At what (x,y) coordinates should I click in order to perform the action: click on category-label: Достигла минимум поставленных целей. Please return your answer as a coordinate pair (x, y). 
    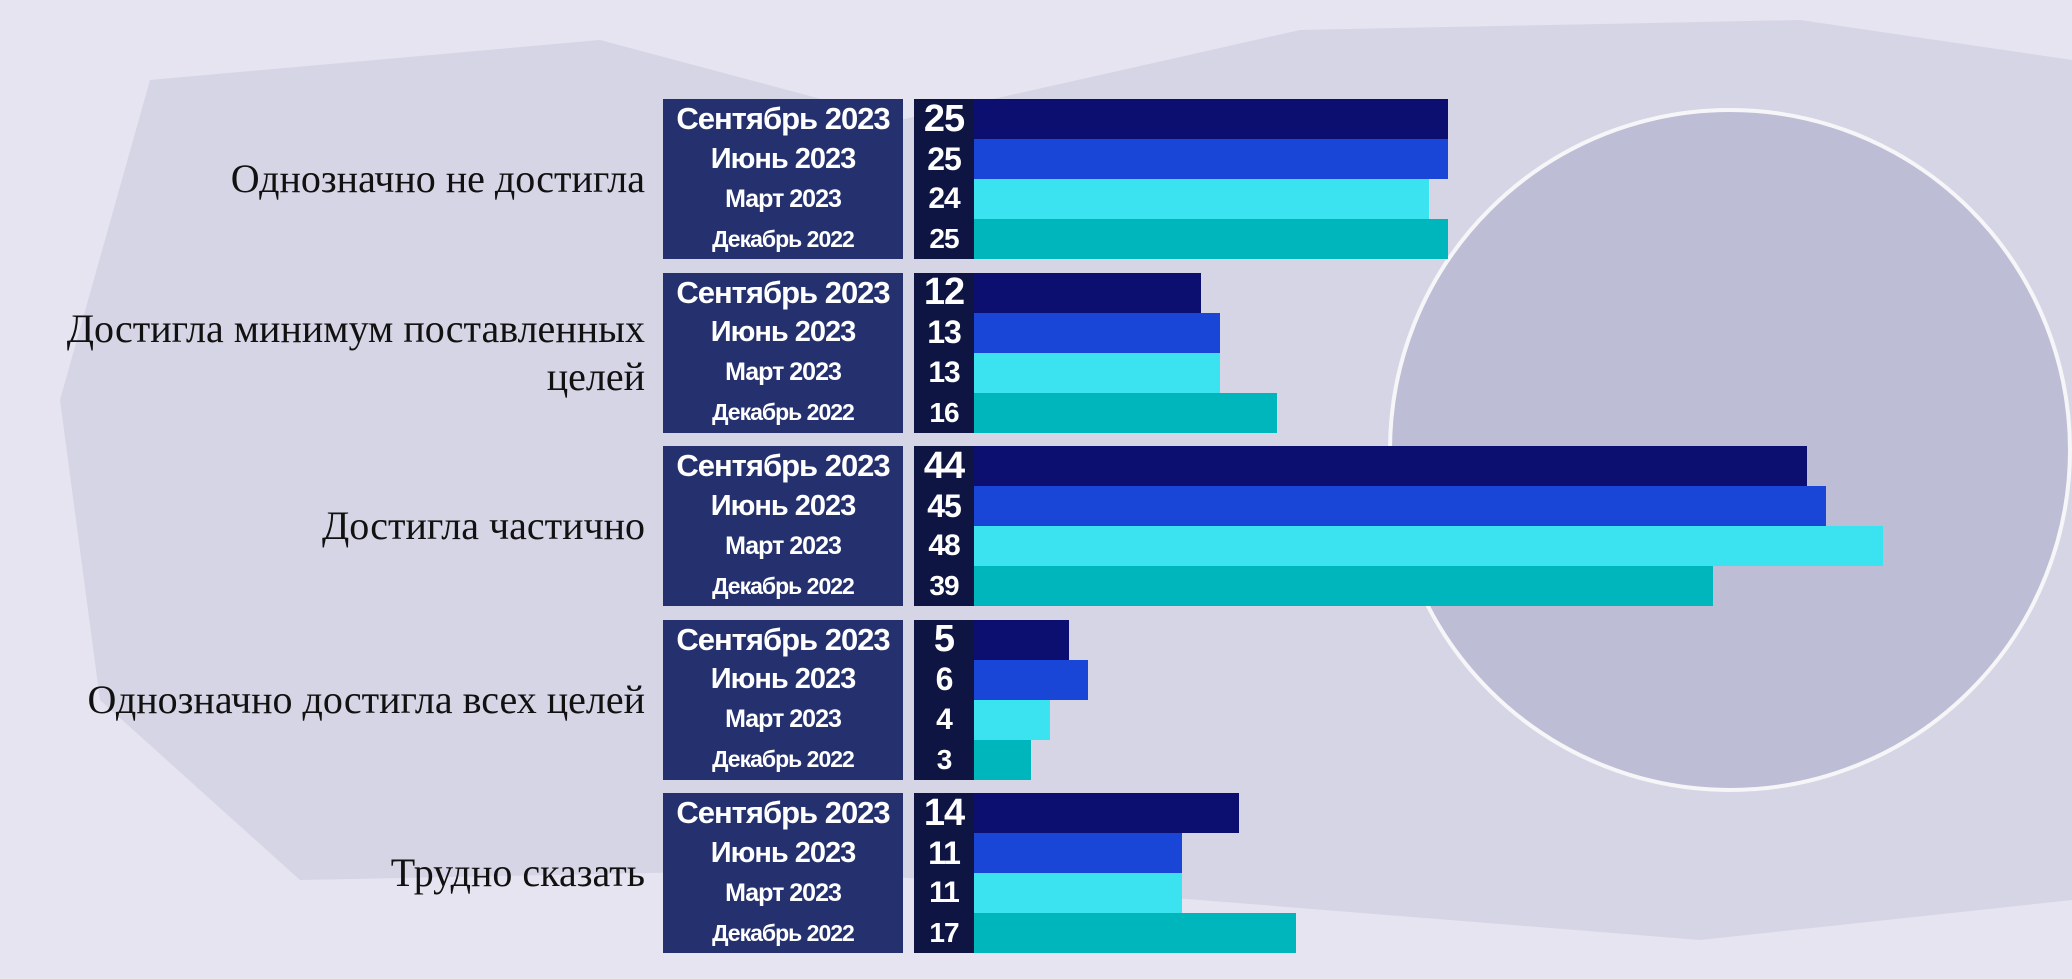
    Looking at the image, I should click on (355, 352).